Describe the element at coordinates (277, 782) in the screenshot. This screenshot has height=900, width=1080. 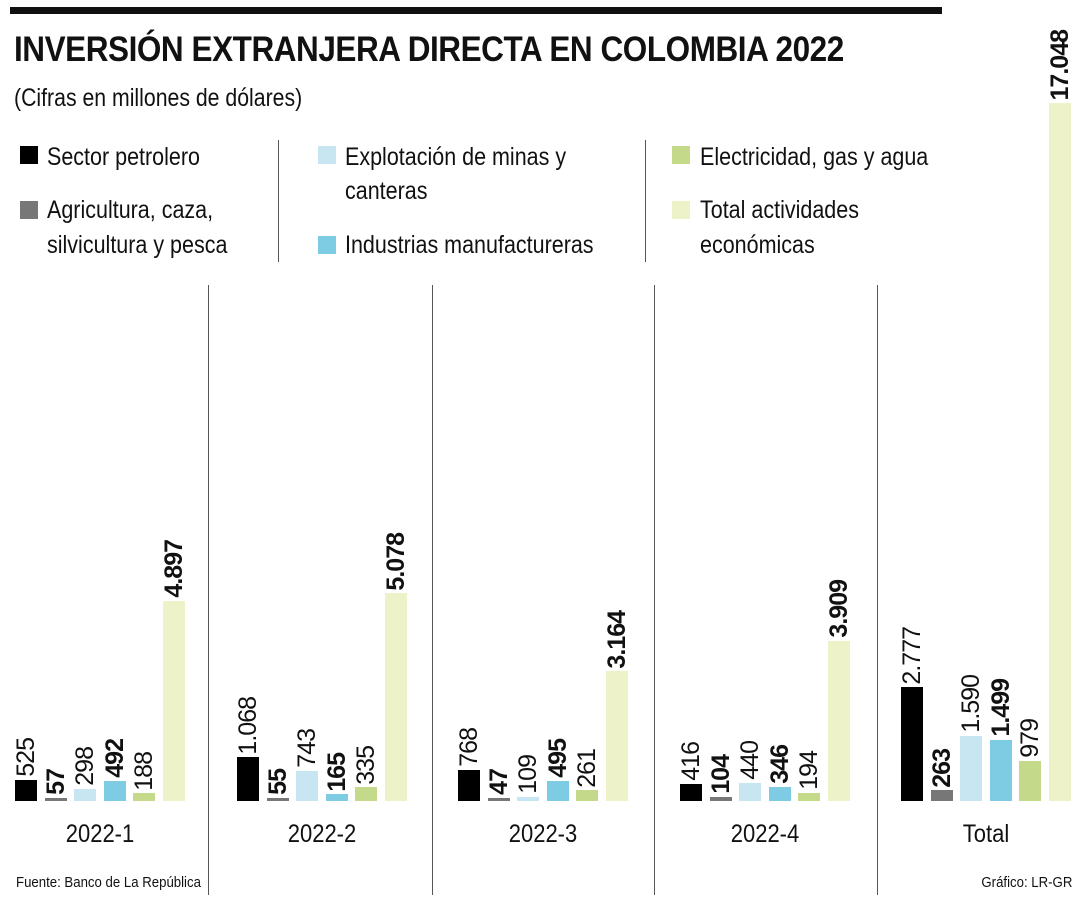
I see `data-label: 55` at that location.